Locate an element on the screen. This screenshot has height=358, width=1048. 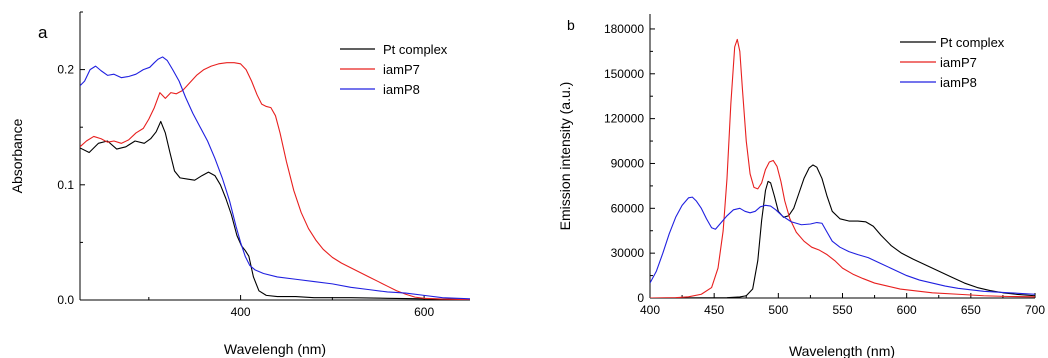
x-tick-label: 450 is located at coordinates (714, 310).